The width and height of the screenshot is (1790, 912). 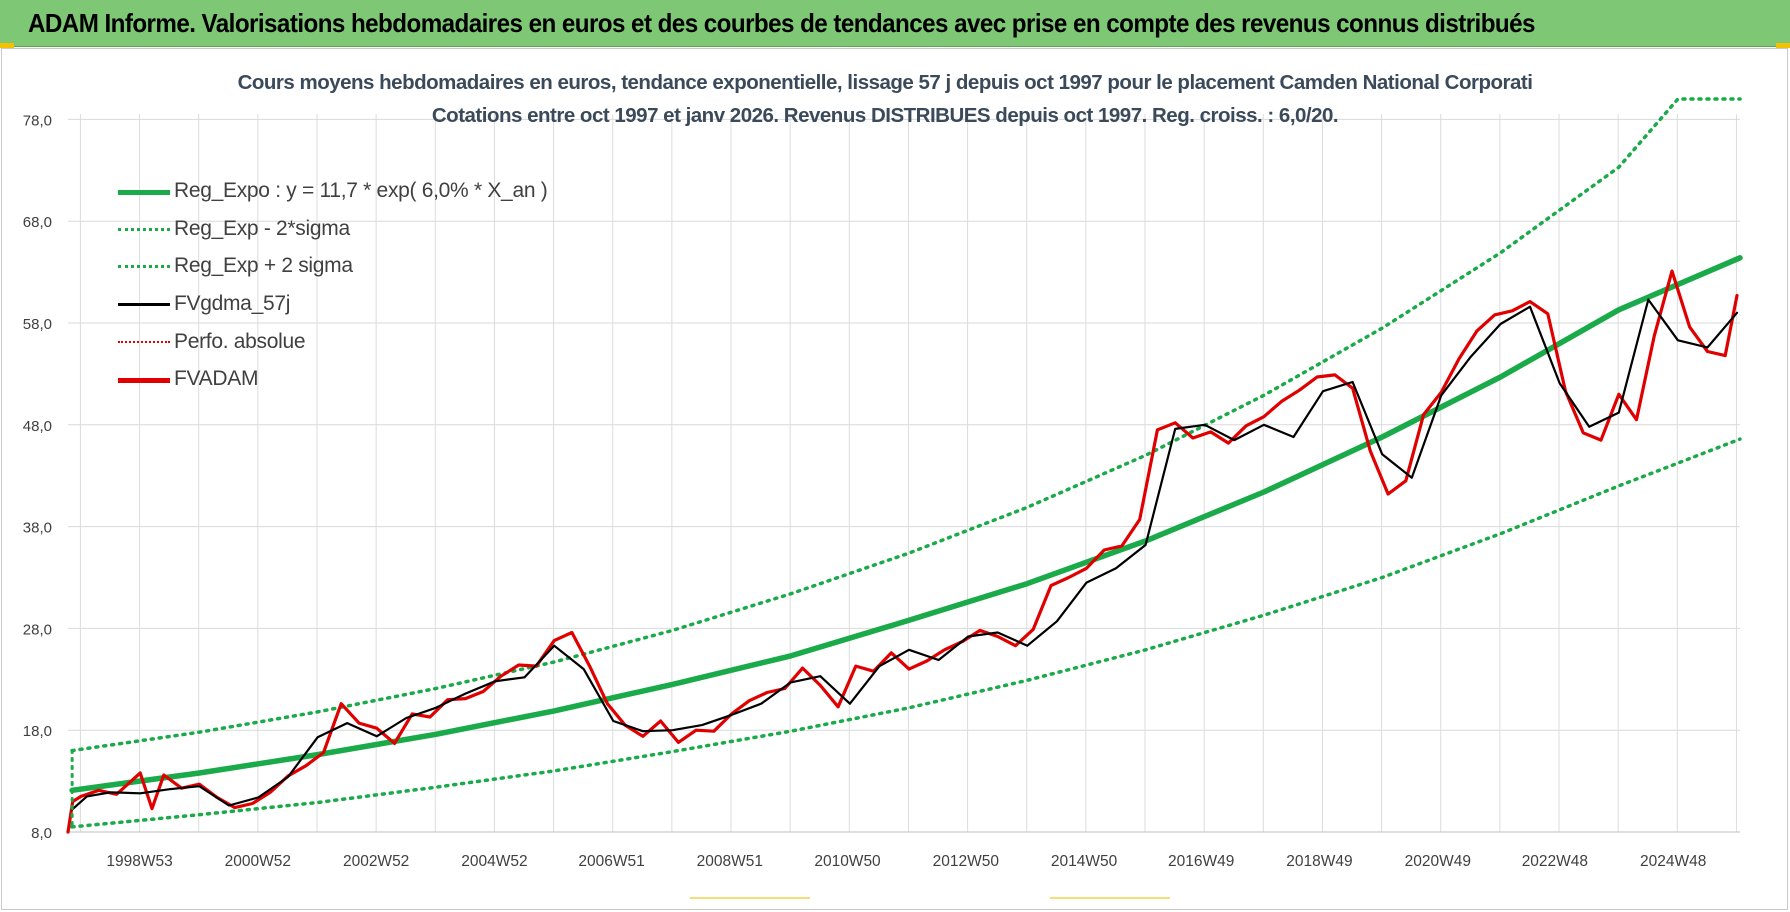 What do you see at coordinates (1438, 861) in the screenshot?
I see `x-tick-label: 2020W49` at bounding box center [1438, 861].